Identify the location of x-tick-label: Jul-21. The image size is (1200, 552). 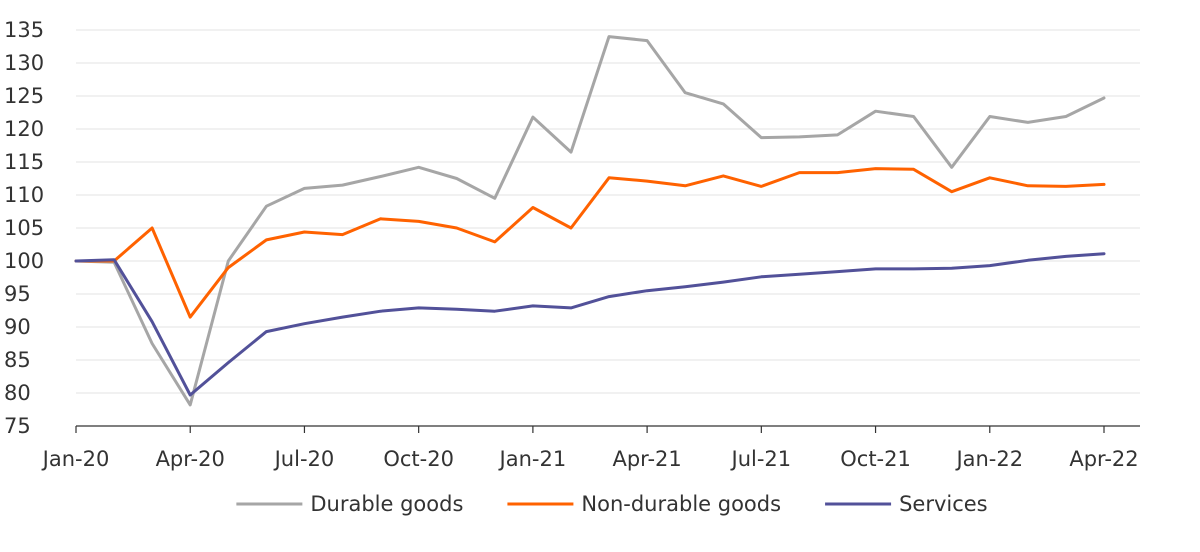
(761, 459).